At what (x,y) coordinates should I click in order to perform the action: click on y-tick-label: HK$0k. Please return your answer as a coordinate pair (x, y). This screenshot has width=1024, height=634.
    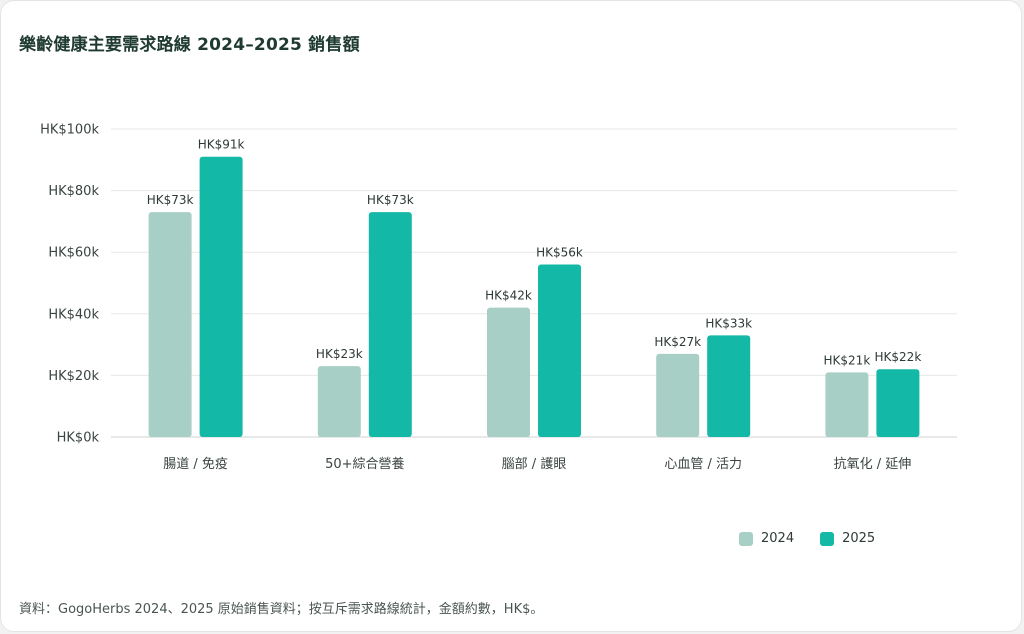
    Looking at the image, I should click on (78, 438).